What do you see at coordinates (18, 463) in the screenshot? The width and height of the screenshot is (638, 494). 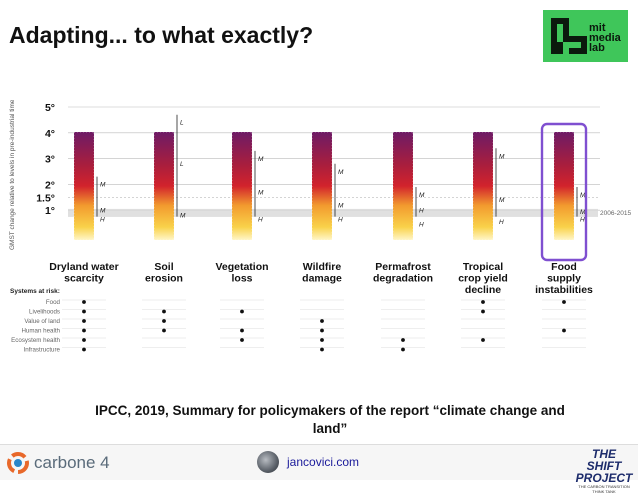 I see `carbone-ring-icon` at bounding box center [18, 463].